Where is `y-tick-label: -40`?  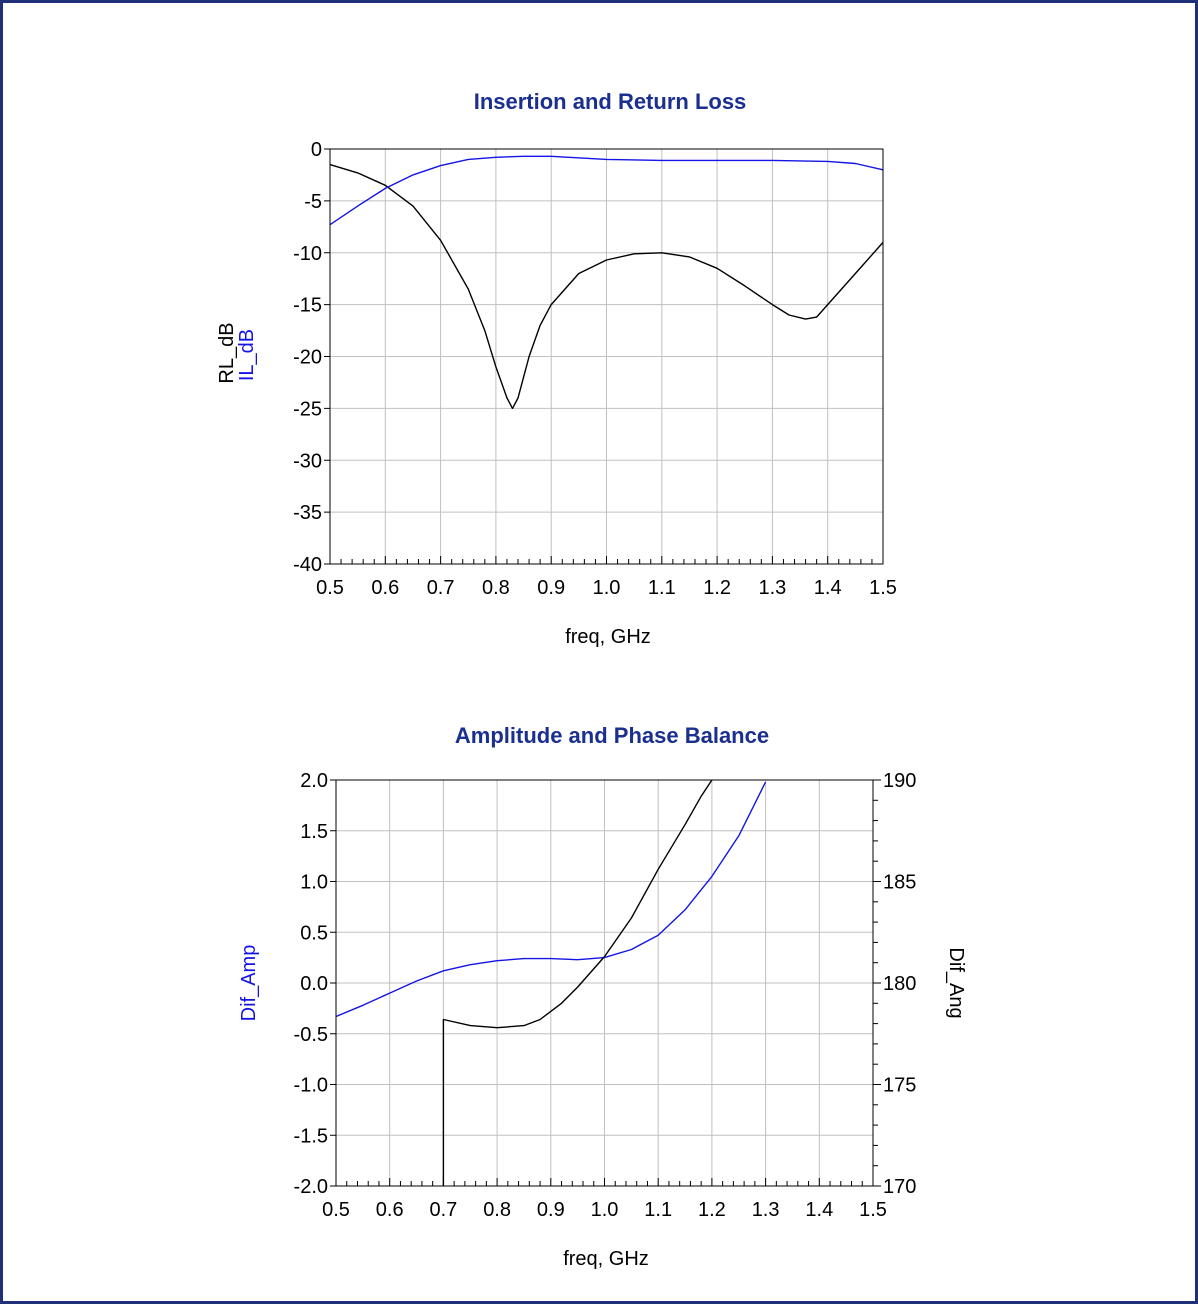 y-tick-label: -40 is located at coordinates (307, 565).